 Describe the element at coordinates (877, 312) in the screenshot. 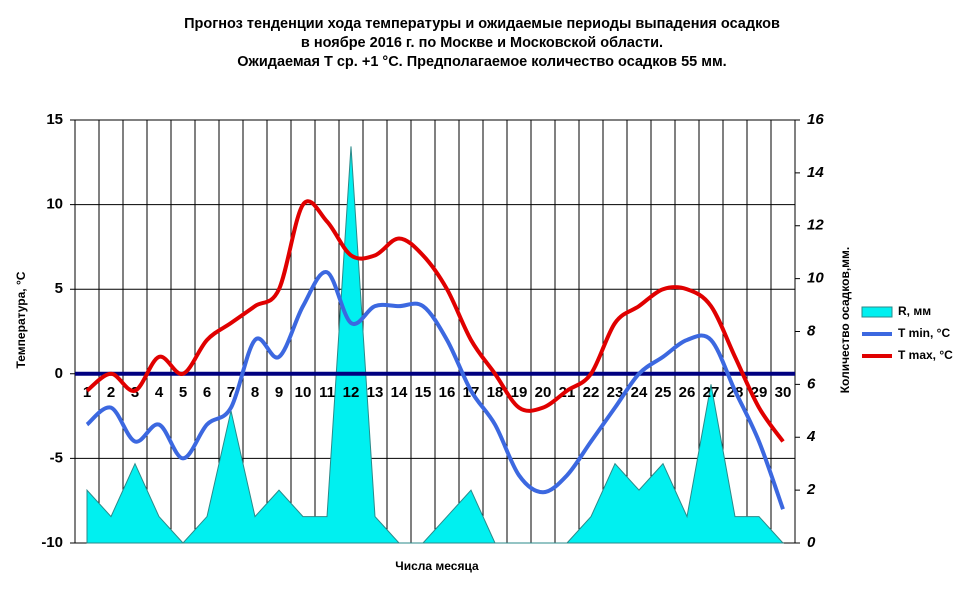

I see `legend-swatch` at that location.